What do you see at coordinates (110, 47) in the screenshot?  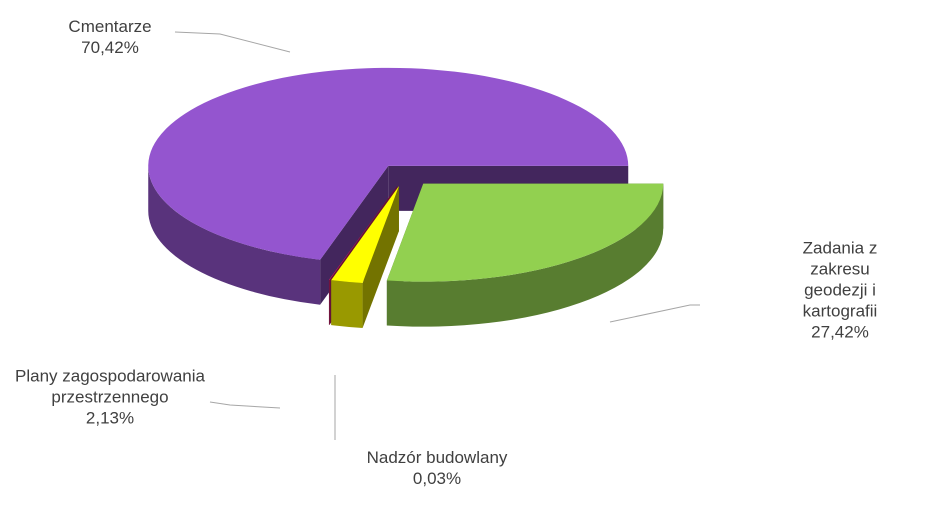 I see `value-label: 70,42%` at bounding box center [110, 47].